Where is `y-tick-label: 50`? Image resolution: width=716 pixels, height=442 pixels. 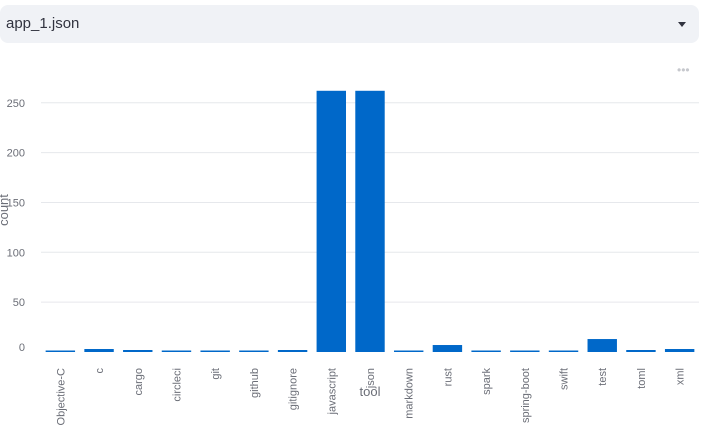
y-tick-label: 50 is located at coordinates (19, 303).